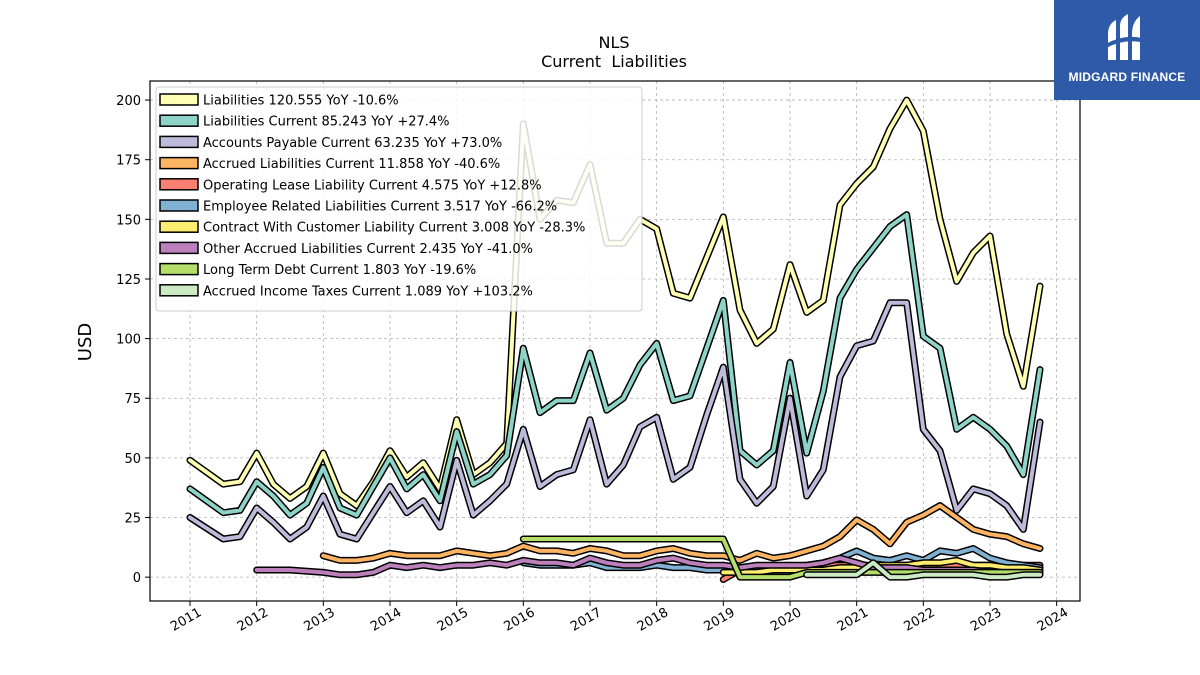 The width and height of the screenshot is (1200, 675). Describe the element at coordinates (453, 620) in the screenshot. I see `x-tick-label: 2015` at that location.